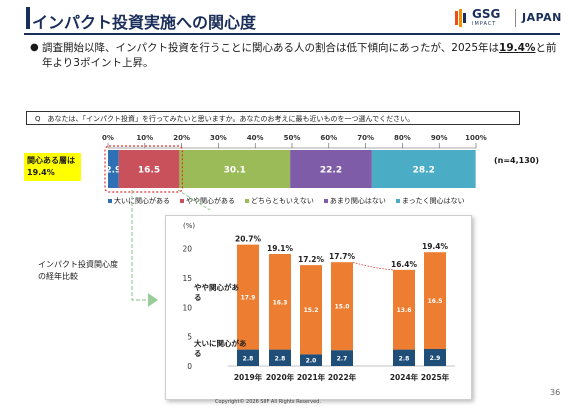 Image resolution: width=580 pixels, height=410 pixels. I want to click on bar-value-label: 16.5, so click(149, 171).